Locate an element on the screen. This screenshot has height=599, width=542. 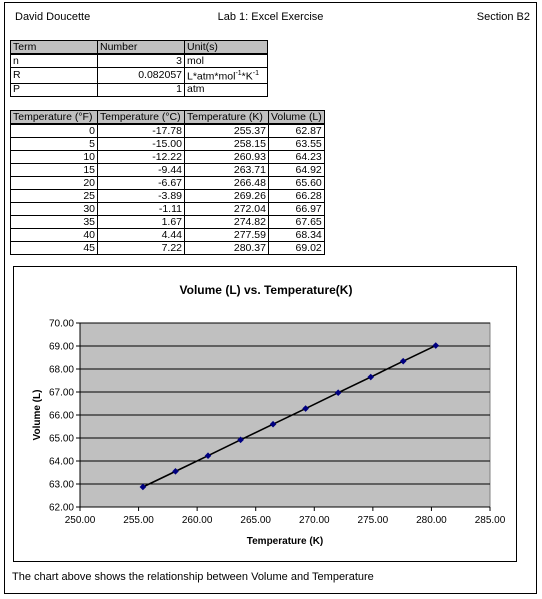
table-row: 0 -17.78 255.37 62.87 is located at coordinates (167, 130).